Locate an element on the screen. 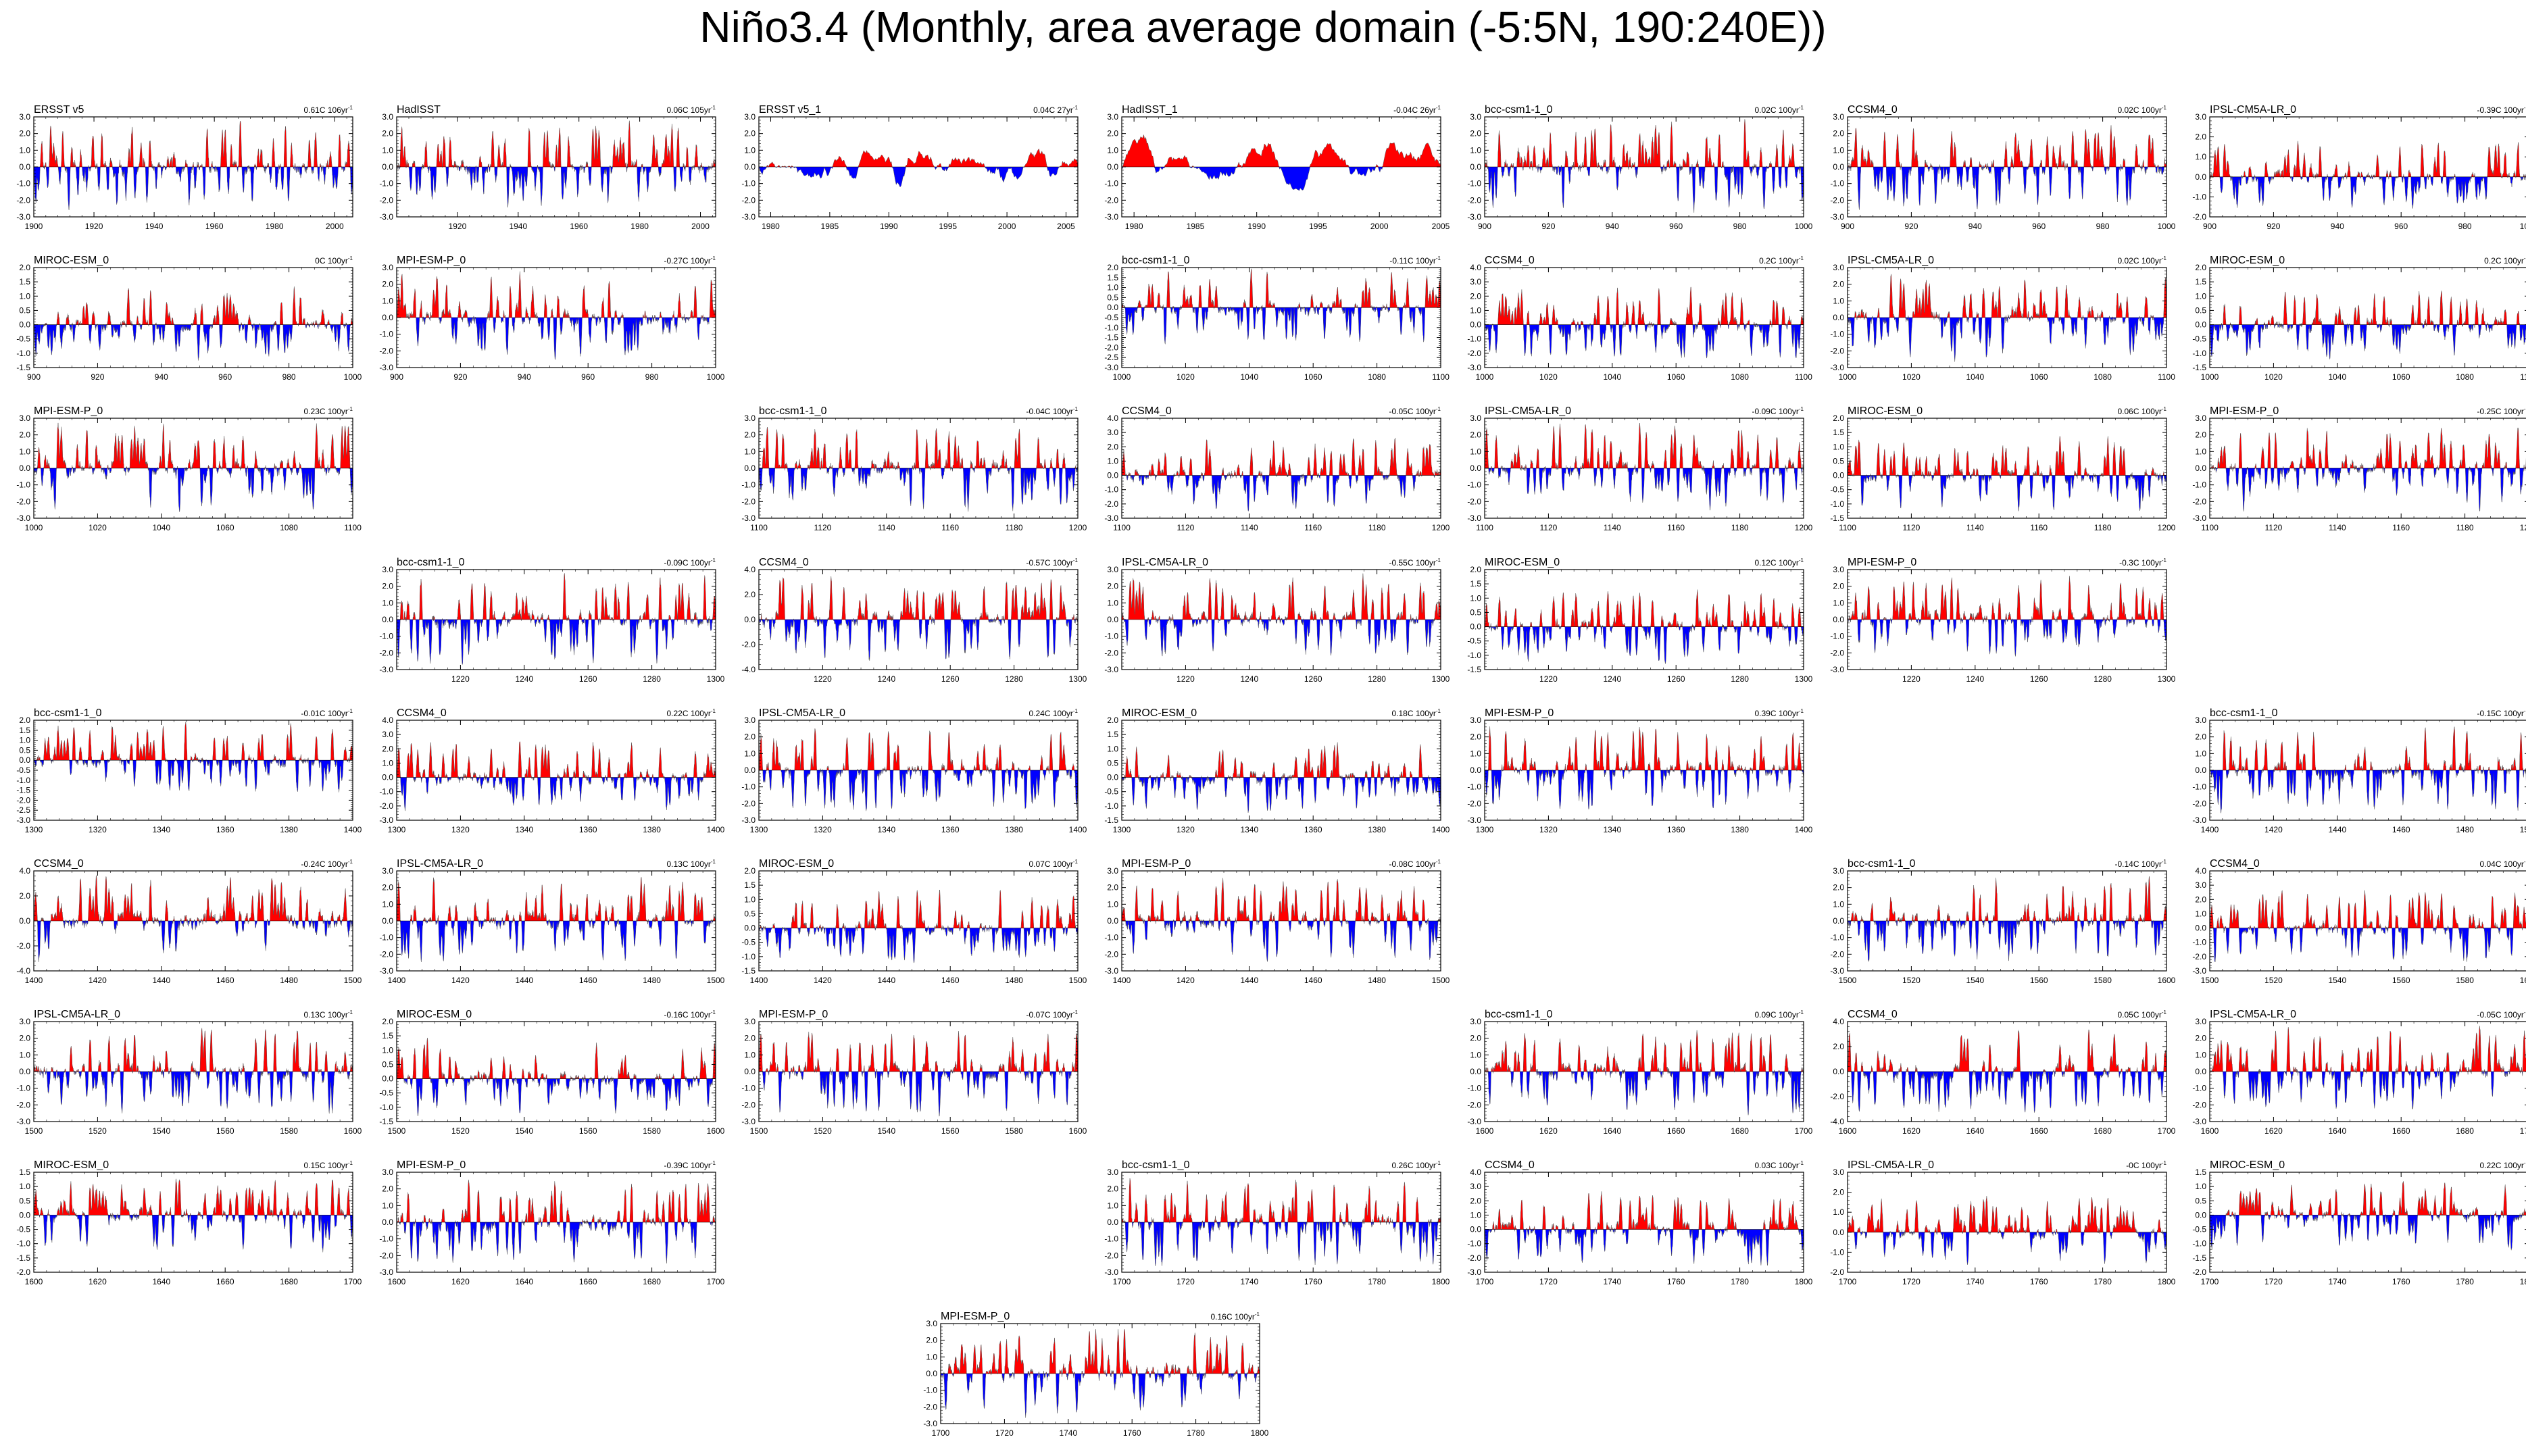  x-tick-label: 1260 is located at coordinates (950, 679).